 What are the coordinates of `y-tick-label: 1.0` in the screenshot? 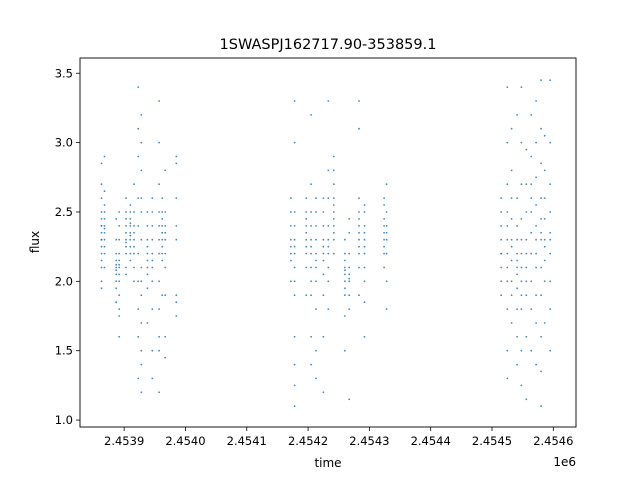 It's located at (64, 420).